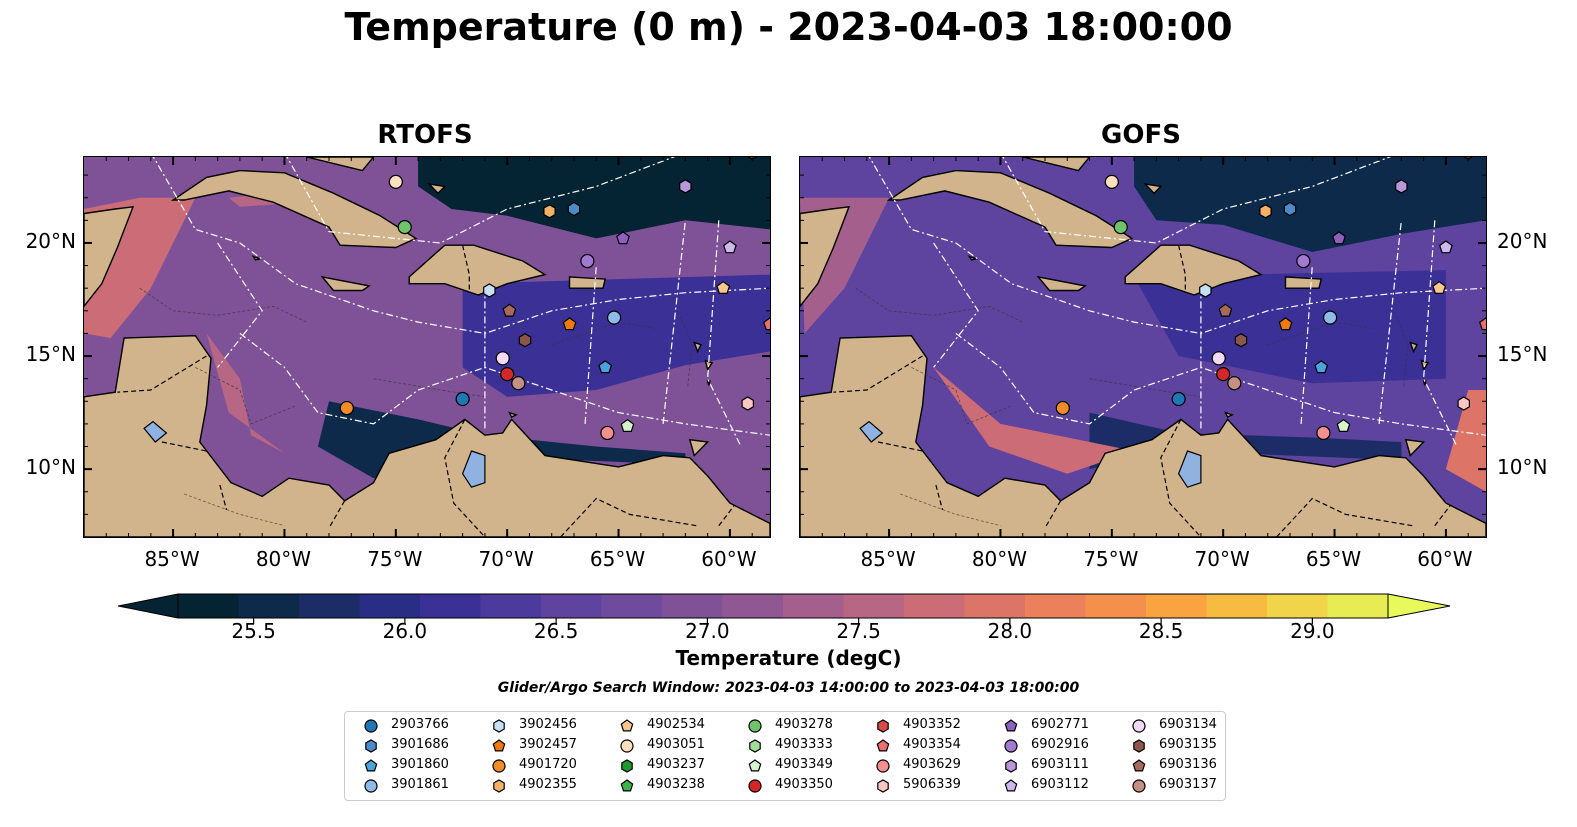 This screenshot has width=1577, height=827. What do you see at coordinates (1145, 388) in the screenshot?
I see `gofs-isobath` at bounding box center [1145, 388].